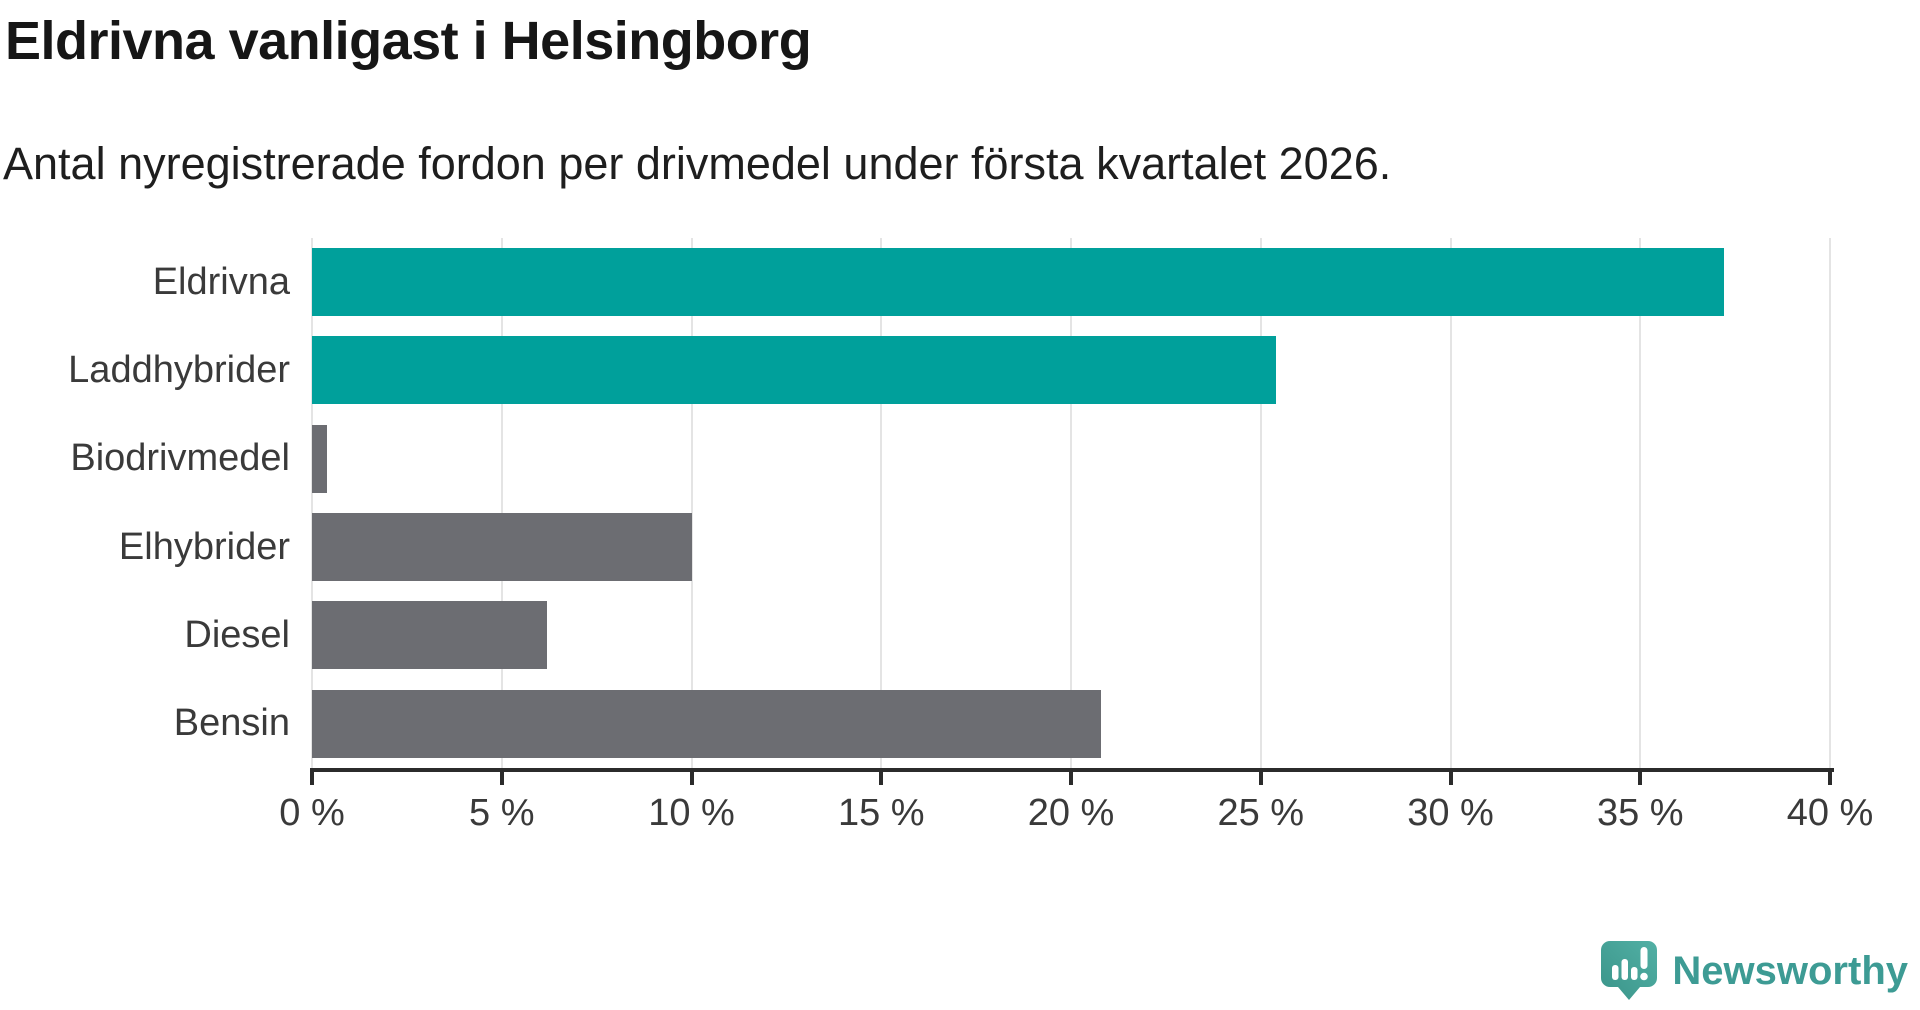 This screenshot has height=1010, width=1920. I want to click on x-tick-label-30: 30 %, so click(1450, 813).